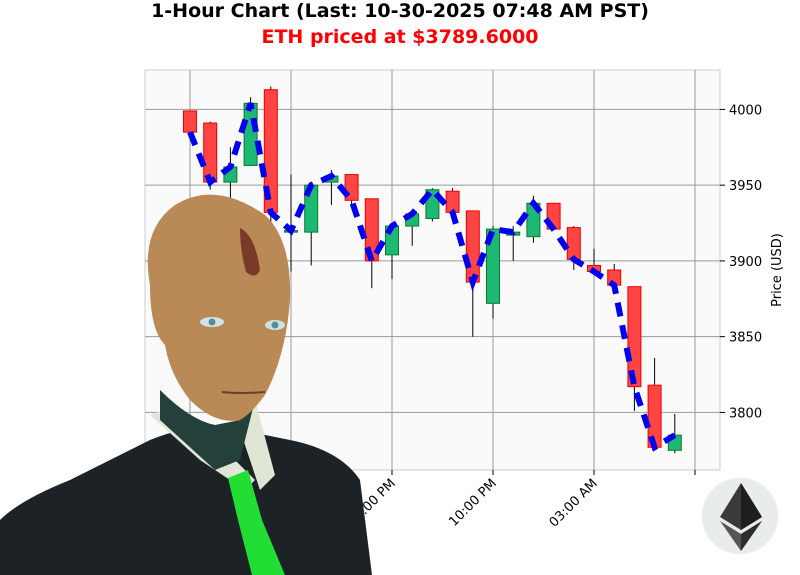  Describe the element at coordinates (745, 338) in the screenshot. I see `y-tick-label: 3850` at that location.